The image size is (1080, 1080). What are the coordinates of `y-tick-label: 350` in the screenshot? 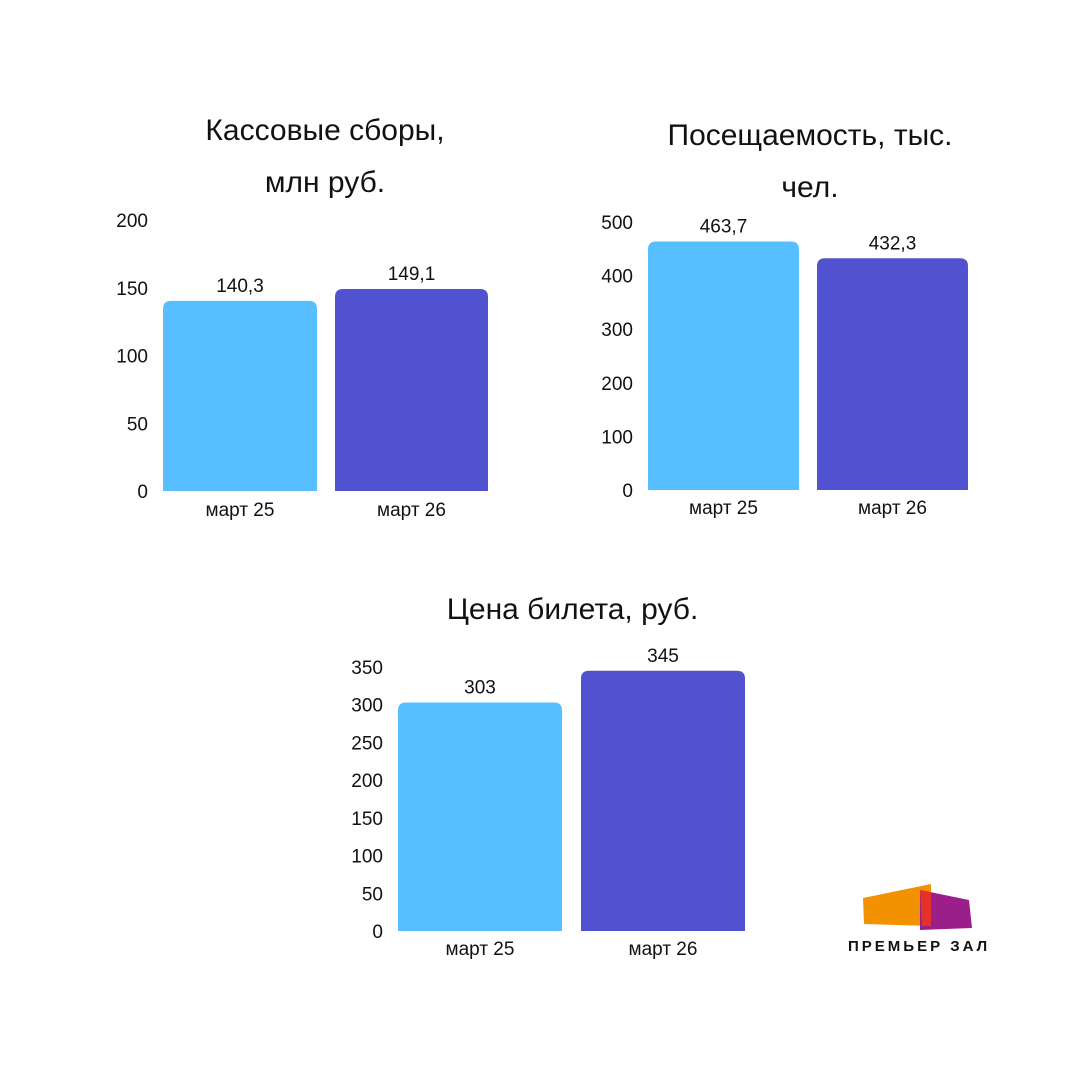 It's located at (367, 668).